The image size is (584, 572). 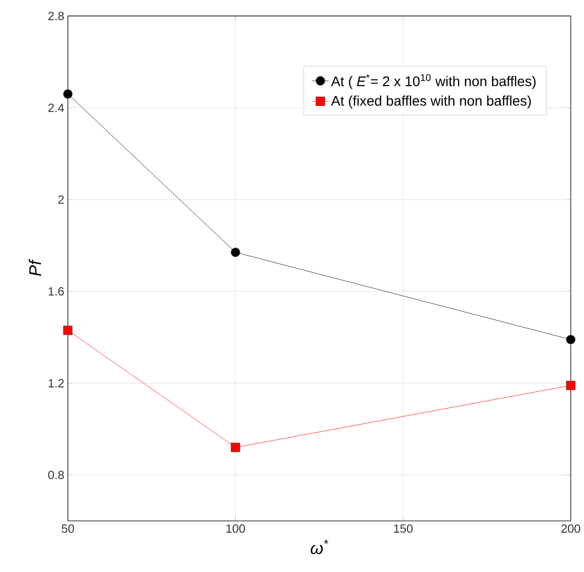 What do you see at coordinates (403, 528) in the screenshot?
I see `x-tick-label: 150` at bounding box center [403, 528].